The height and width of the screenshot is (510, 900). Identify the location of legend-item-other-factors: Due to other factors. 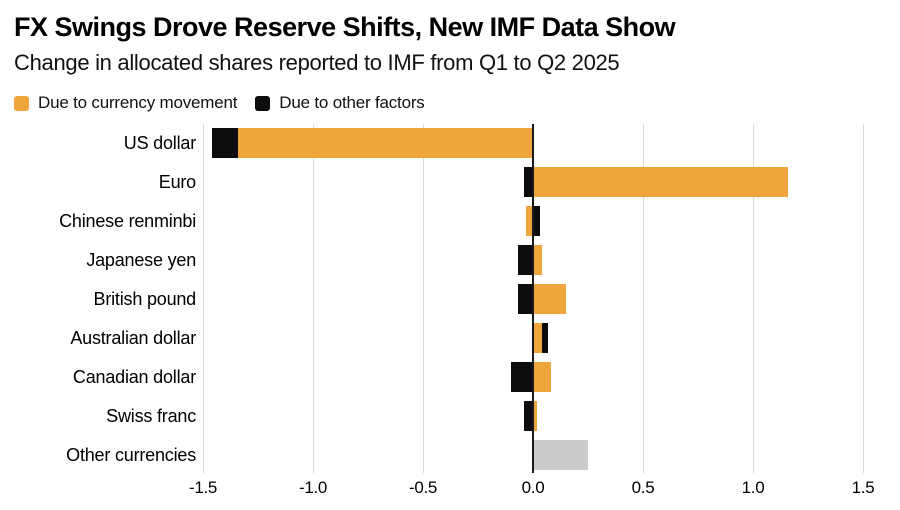
(340, 103).